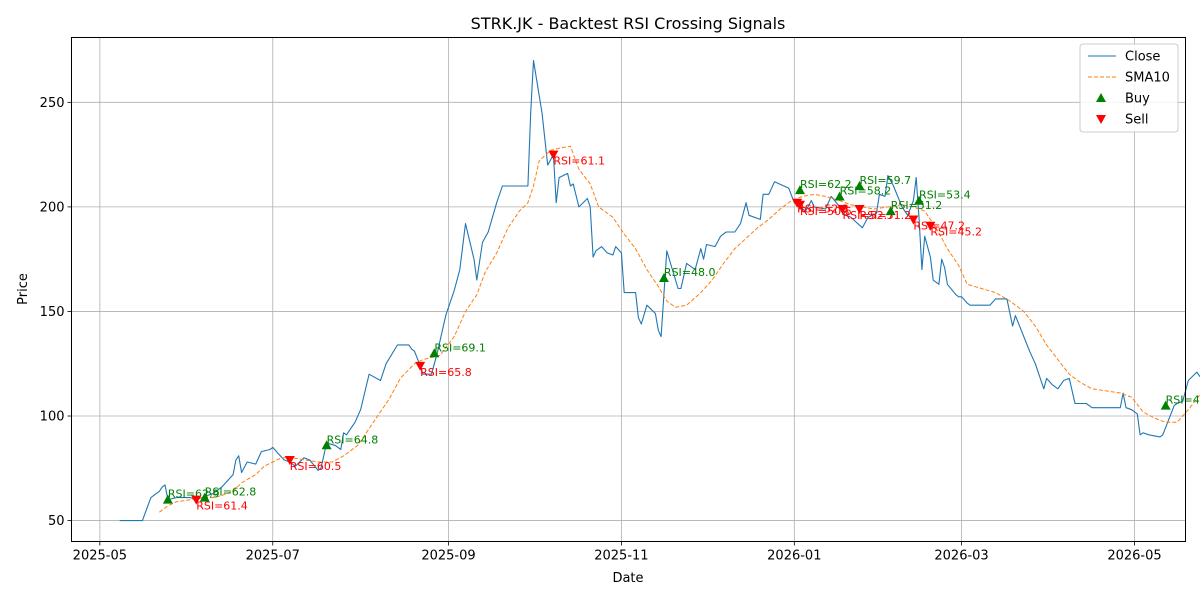 The height and width of the screenshot is (604, 1200). What do you see at coordinates (1134, 556) in the screenshot?
I see `x-tick-label: 2026-05` at bounding box center [1134, 556].